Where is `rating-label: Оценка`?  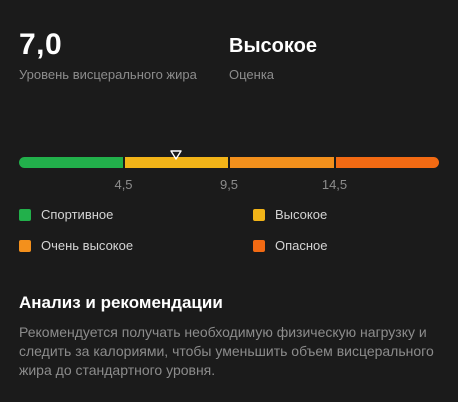 rating-label: Оценка is located at coordinates (252, 74).